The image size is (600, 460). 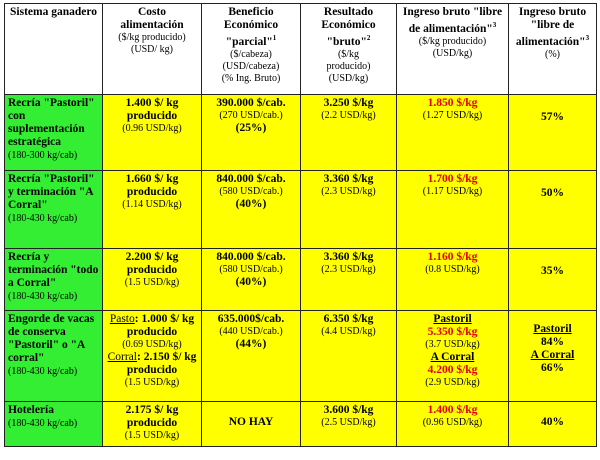 I want to click on cost-cell: 1.400 $/ kg producido (0.96 USD/kg), so click(x=152, y=132).